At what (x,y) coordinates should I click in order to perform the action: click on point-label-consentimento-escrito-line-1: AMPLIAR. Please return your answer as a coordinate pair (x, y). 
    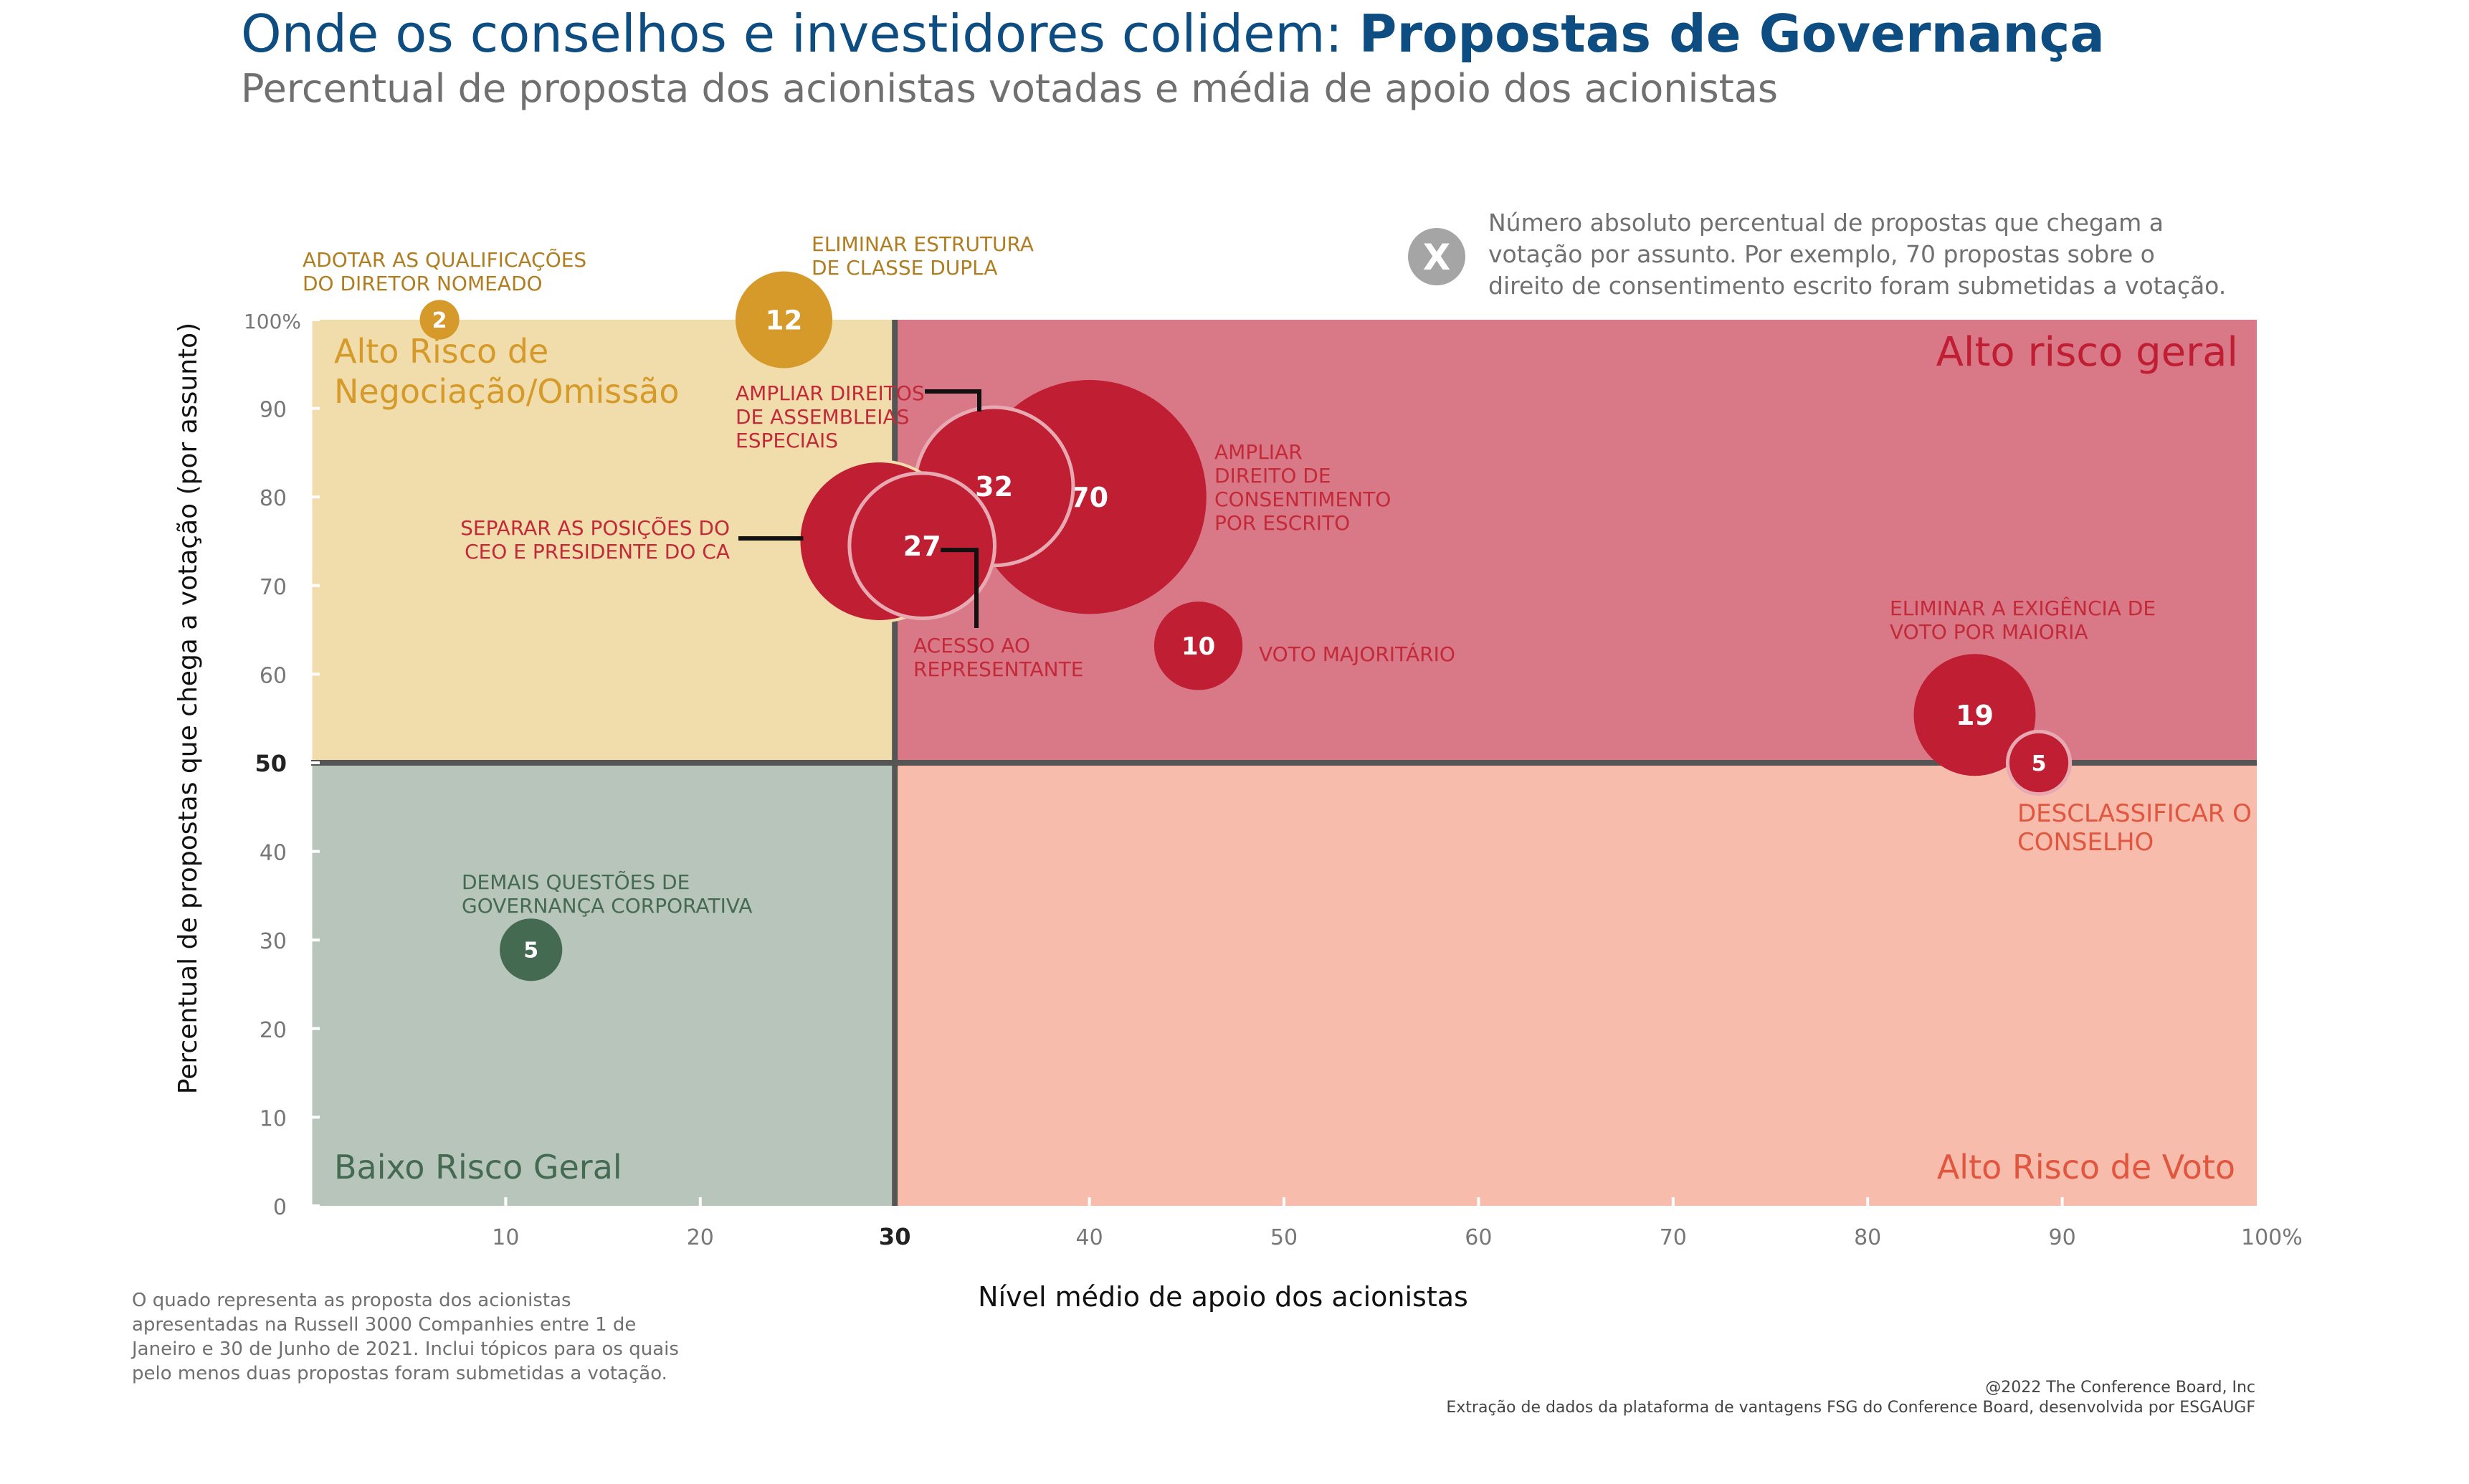
    Looking at the image, I should click on (1258, 452).